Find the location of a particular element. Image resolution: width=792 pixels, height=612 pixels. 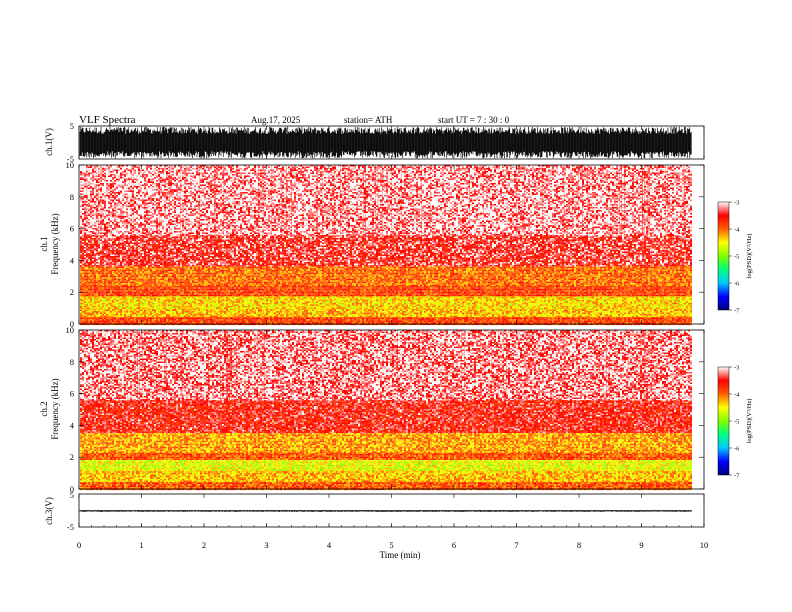

x-tick-label: 0 is located at coordinates (79, 545).